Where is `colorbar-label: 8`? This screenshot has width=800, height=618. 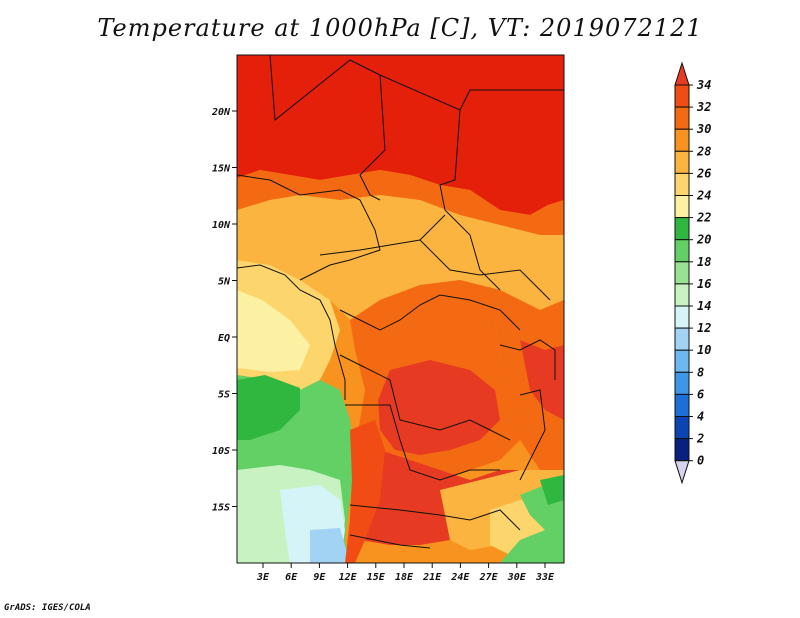
colorbar-label: 8 is located at coordinates (700, 372).